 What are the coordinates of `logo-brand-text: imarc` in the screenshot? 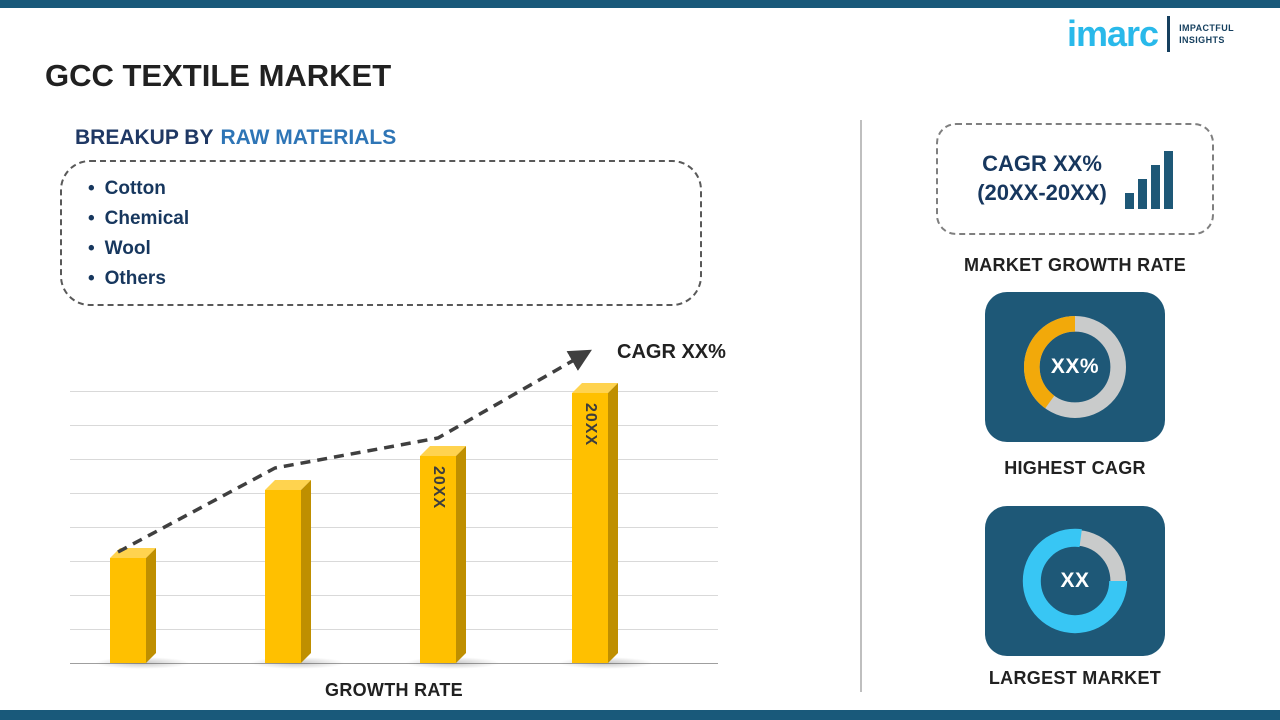 It's located at (1112, 33).